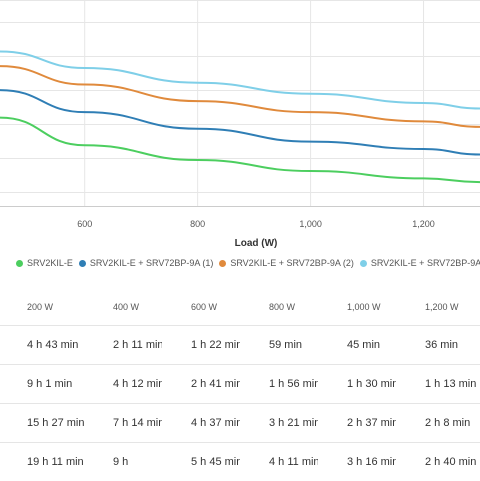  I want to click on table-cell: 15 h 27 min, so click(42, 423).